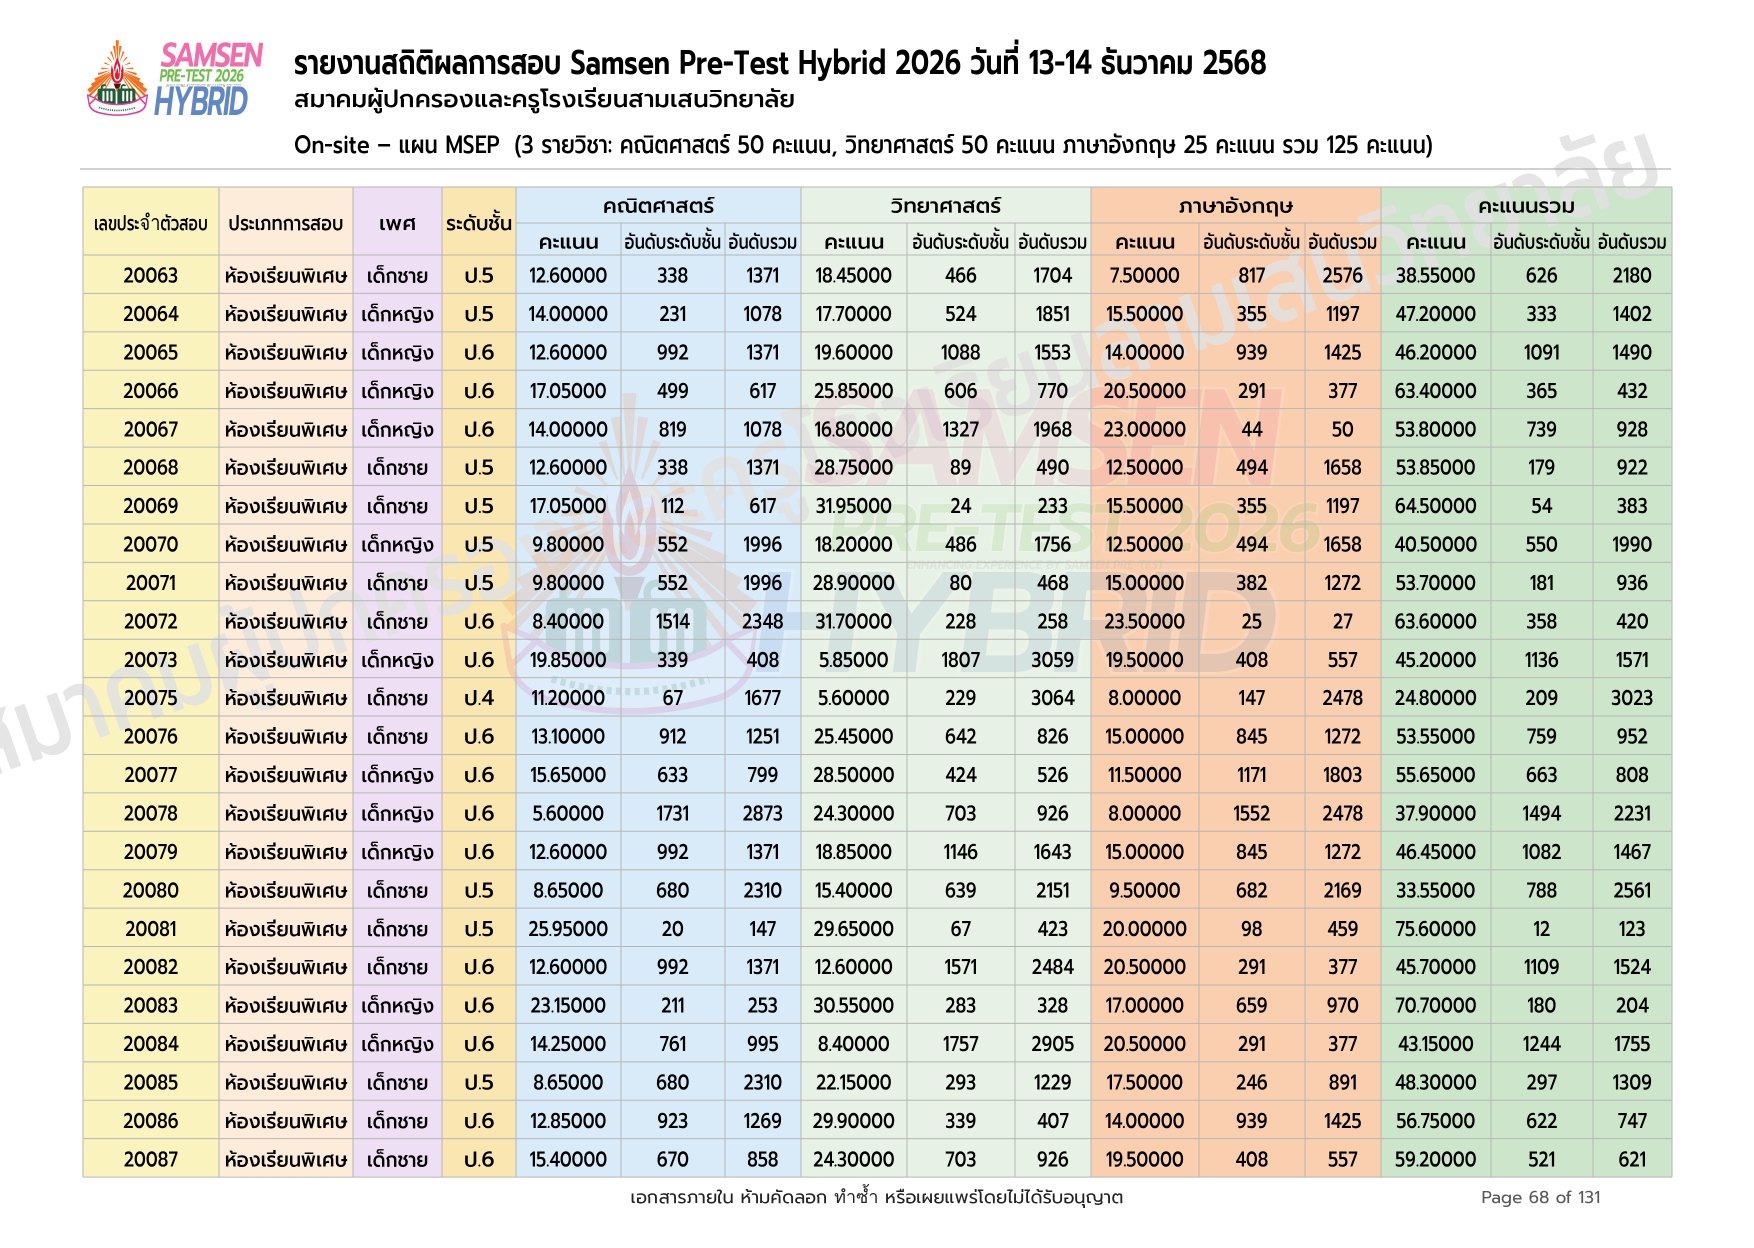 The image size is (1754, 1248). I want to click on svg-text: 43.15000, so click(1436, 1044).